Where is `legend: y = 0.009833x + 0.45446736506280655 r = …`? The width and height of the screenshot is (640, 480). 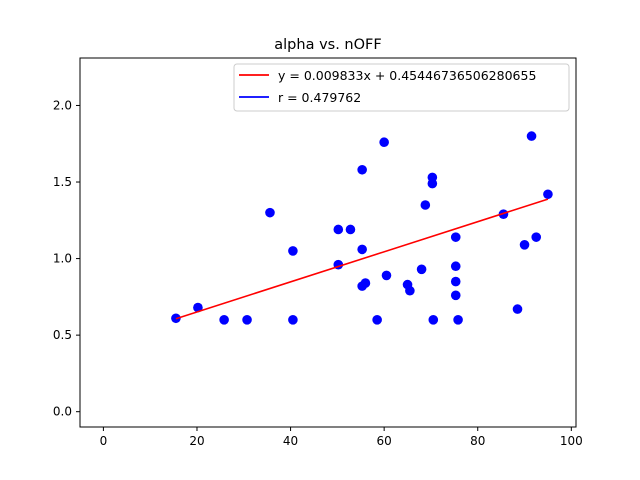
legend: y = 0.009833x + 0.45446736506280655 r = … is located at coordinates (401, 87).